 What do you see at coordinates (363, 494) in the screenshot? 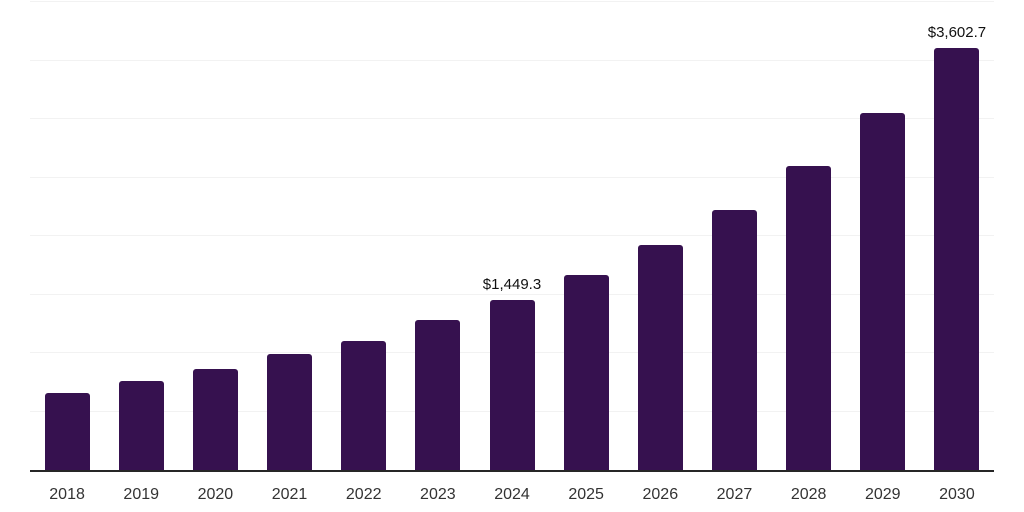
I see `x-tick-label-2022: 2022` at bounding box center [363, 494].